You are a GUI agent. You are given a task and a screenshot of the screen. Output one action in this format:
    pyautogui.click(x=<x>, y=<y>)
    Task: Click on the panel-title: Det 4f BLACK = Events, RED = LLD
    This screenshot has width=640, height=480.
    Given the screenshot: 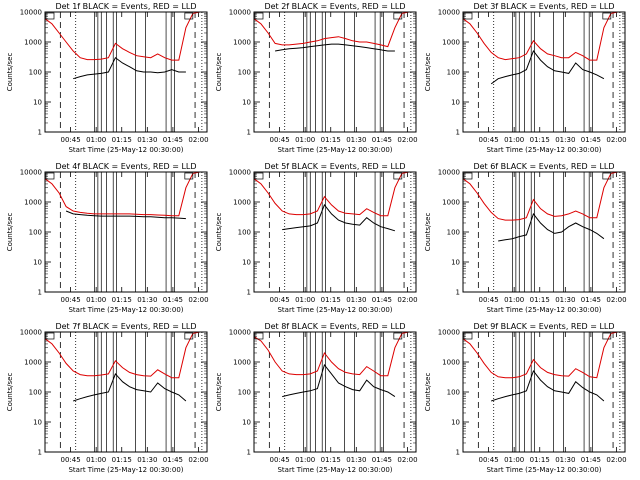 What is the action you would take?
    pyautogui.click(x=125, y=166)
    